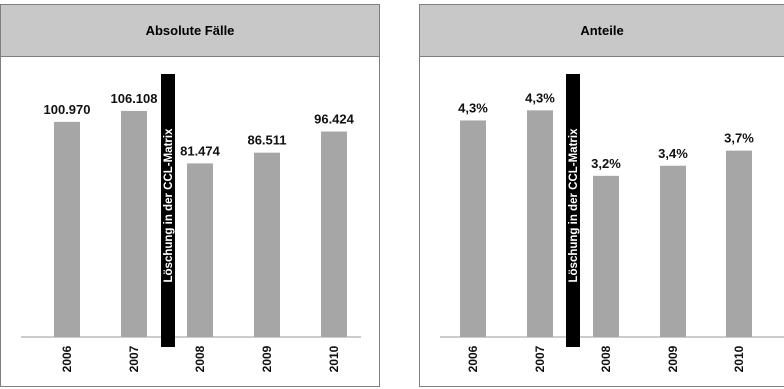 This screenshot has width=784, height=389. Describe the element at coordinates (200, 150) in the screenshot. I see `data-label-2008: 81.474` at that location.